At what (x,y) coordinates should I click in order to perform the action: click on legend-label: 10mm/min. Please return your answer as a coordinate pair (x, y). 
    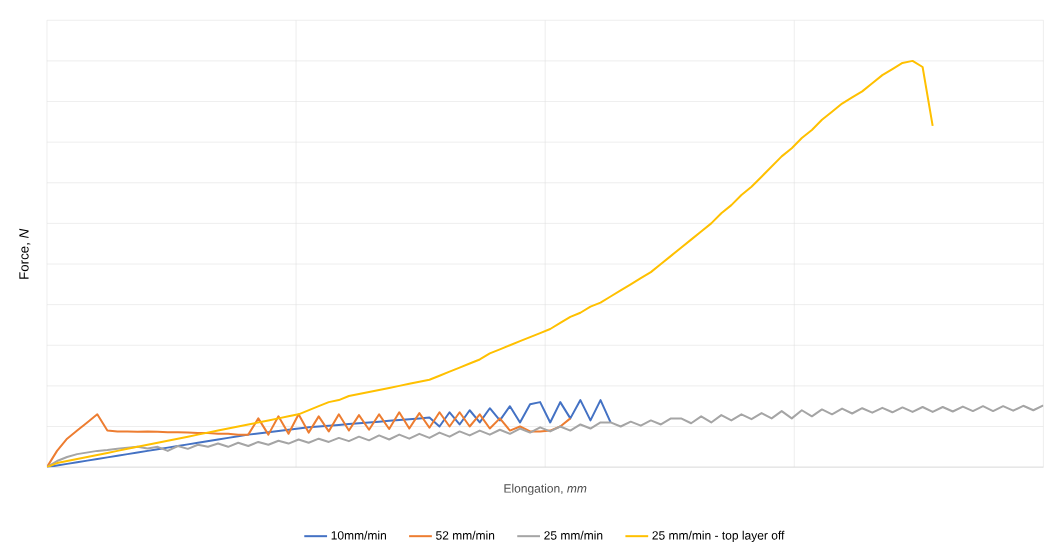
    Looking at the image, I should click on (358, 535).